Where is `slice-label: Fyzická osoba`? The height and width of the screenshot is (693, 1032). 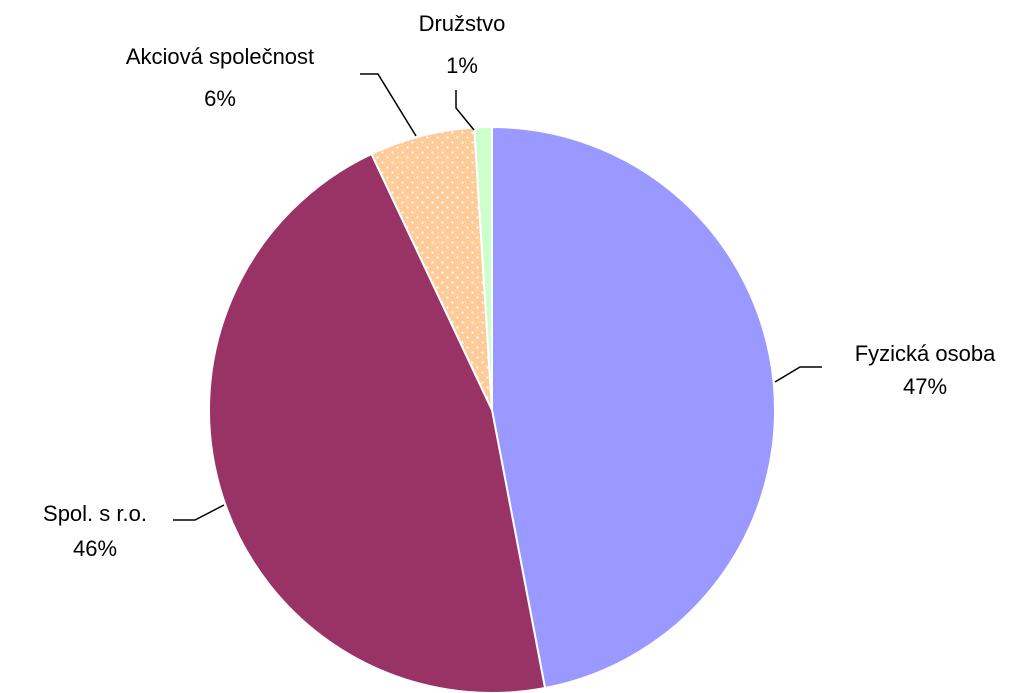 slice-label: Fyzická osoba is located at coordinates (925, 353).